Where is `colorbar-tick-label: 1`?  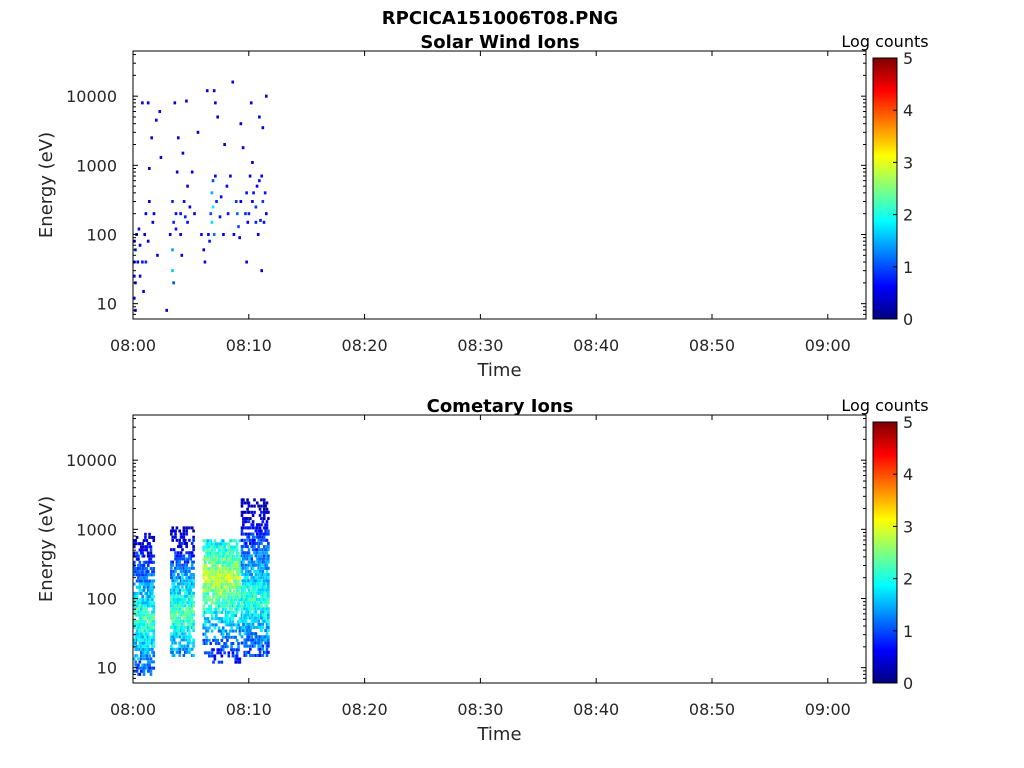
colorbar-tick-label: 1 is located at coordinates (908, 267).